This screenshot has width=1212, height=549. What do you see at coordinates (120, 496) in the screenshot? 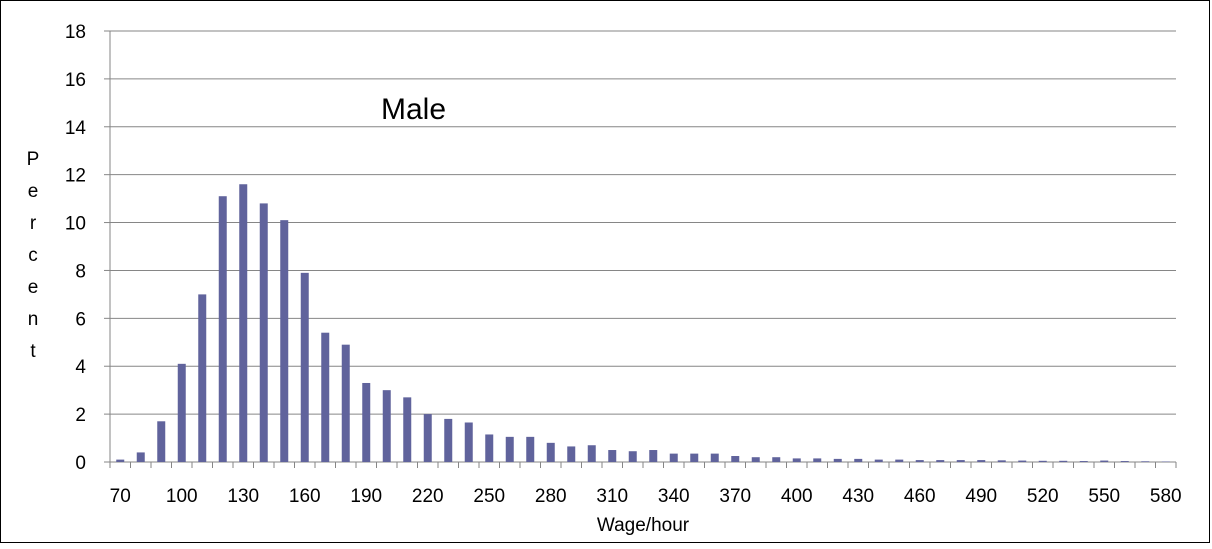
I see `x-tick-label: 70` at bounding box center [120, 496].